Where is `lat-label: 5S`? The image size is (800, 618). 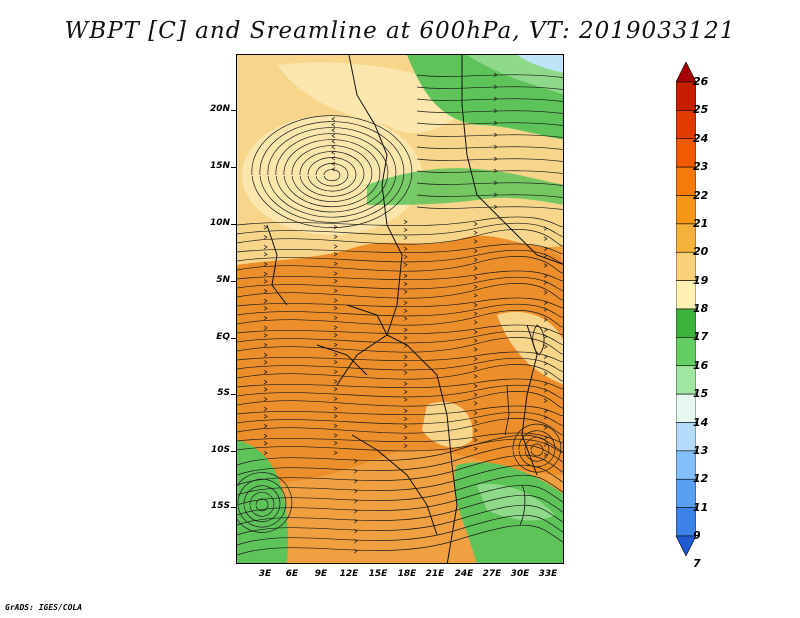 lat-label: 5S is located at coordinates (223, 393).